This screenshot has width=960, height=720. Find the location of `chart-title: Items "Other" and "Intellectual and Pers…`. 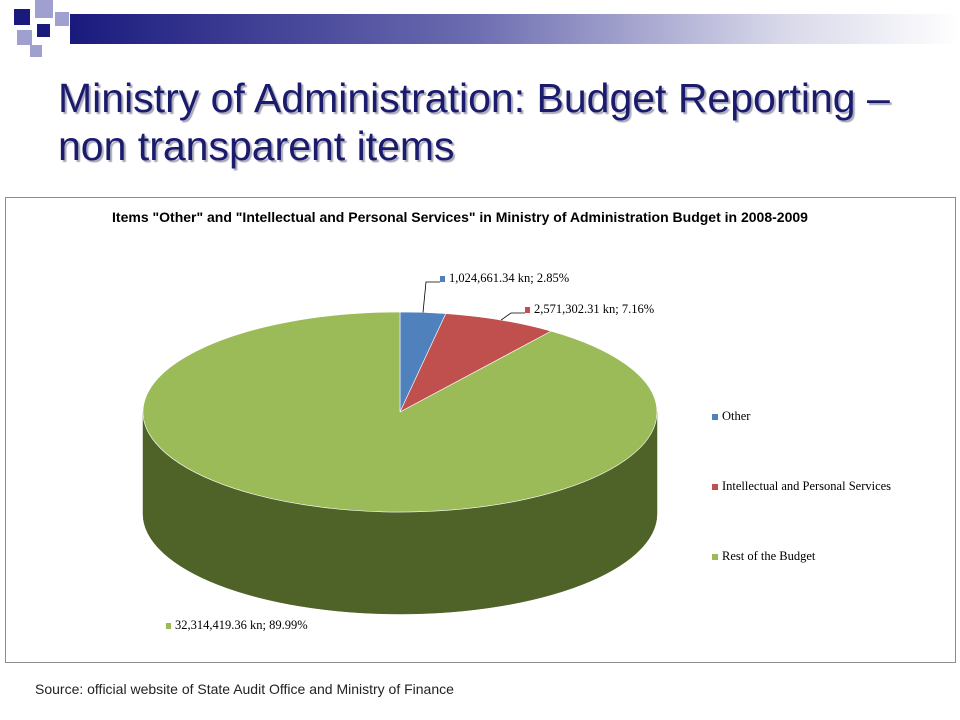

chart-title: Items "Other" and "Intellectual and Pers… is located at coordinates (460, 217).